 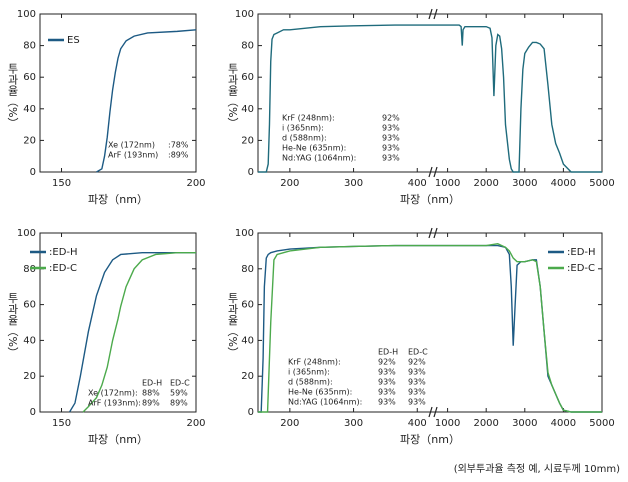 I want to click on annotation-text: Xe (172nm):, so click(x=113, y=393).